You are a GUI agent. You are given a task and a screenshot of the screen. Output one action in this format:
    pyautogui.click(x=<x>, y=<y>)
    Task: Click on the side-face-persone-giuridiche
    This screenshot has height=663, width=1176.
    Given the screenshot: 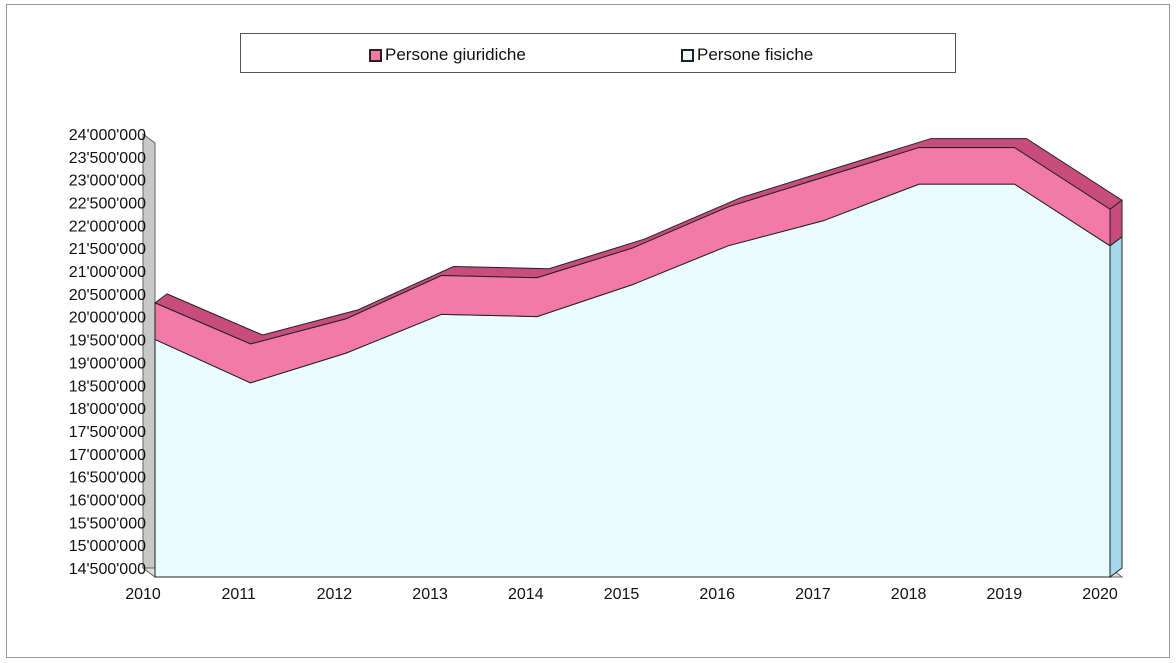 What is the action you would take?
    pyautogui.click(x=1116, y=223)
    